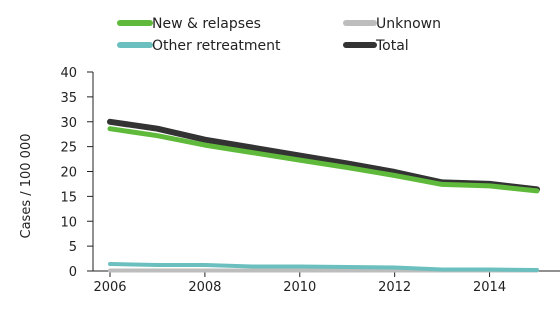  I want to click on legend-label-unknown: Unknown, so click(408, 24).